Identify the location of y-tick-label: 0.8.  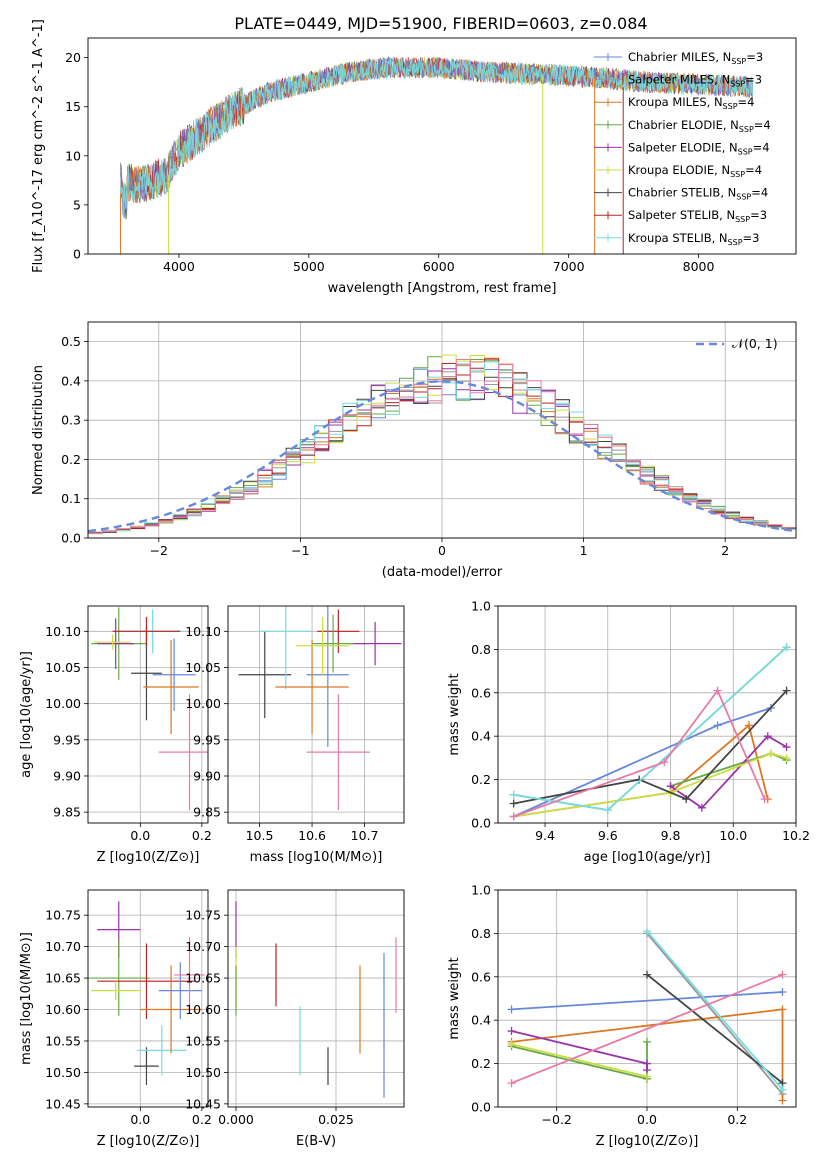
(481, 933).